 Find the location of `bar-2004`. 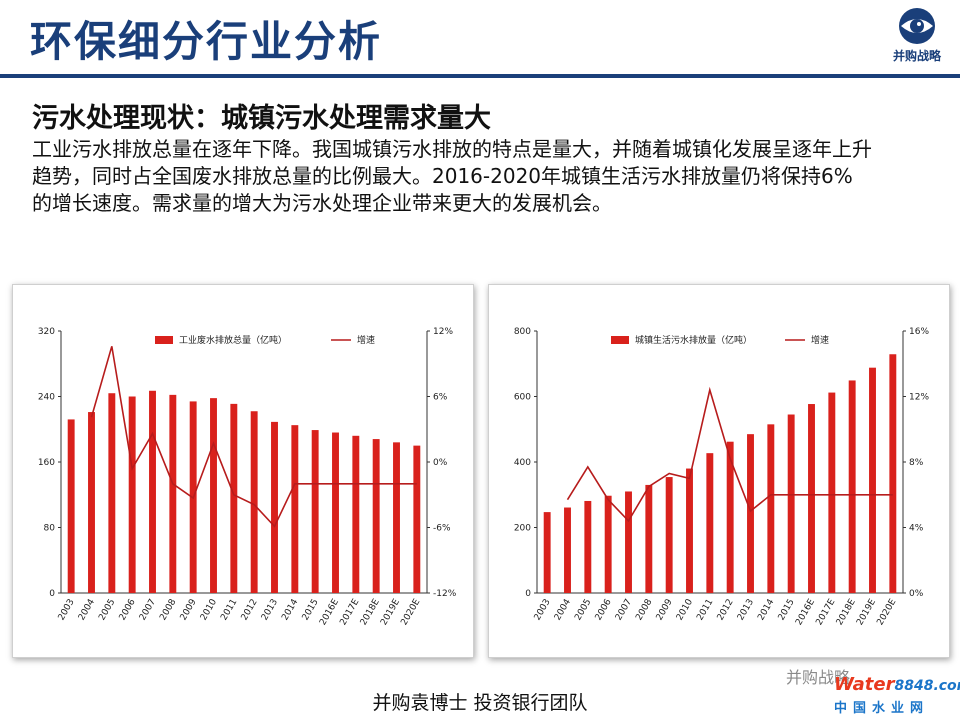

bar-2004 is located at coordinates (567, 550).